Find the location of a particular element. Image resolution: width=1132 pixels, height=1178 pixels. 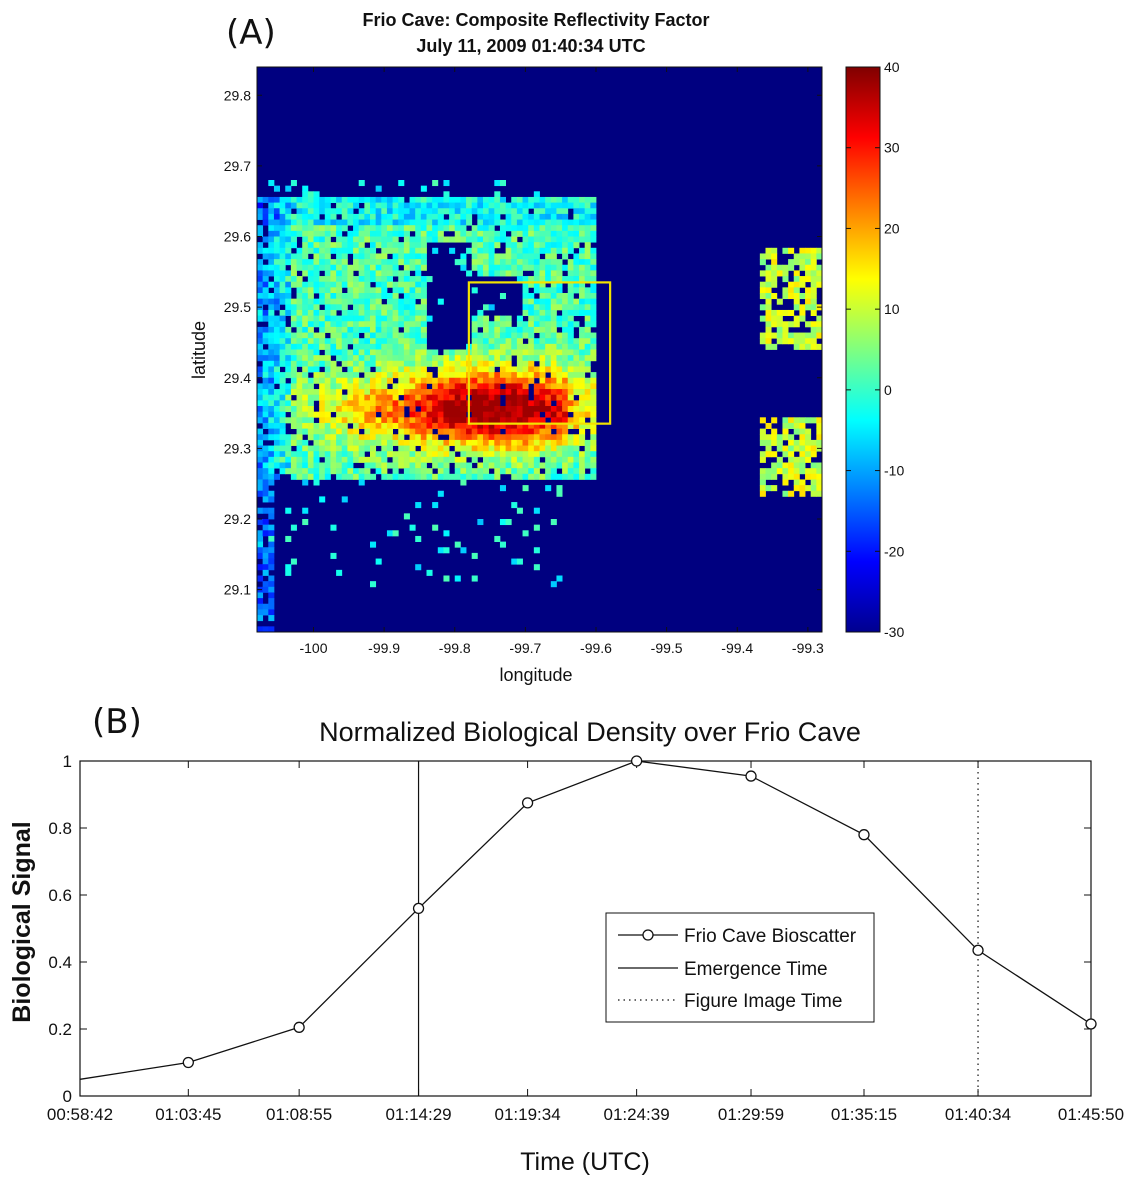

colorbar-tick-label: 20 is located at coordinates (892, 228).